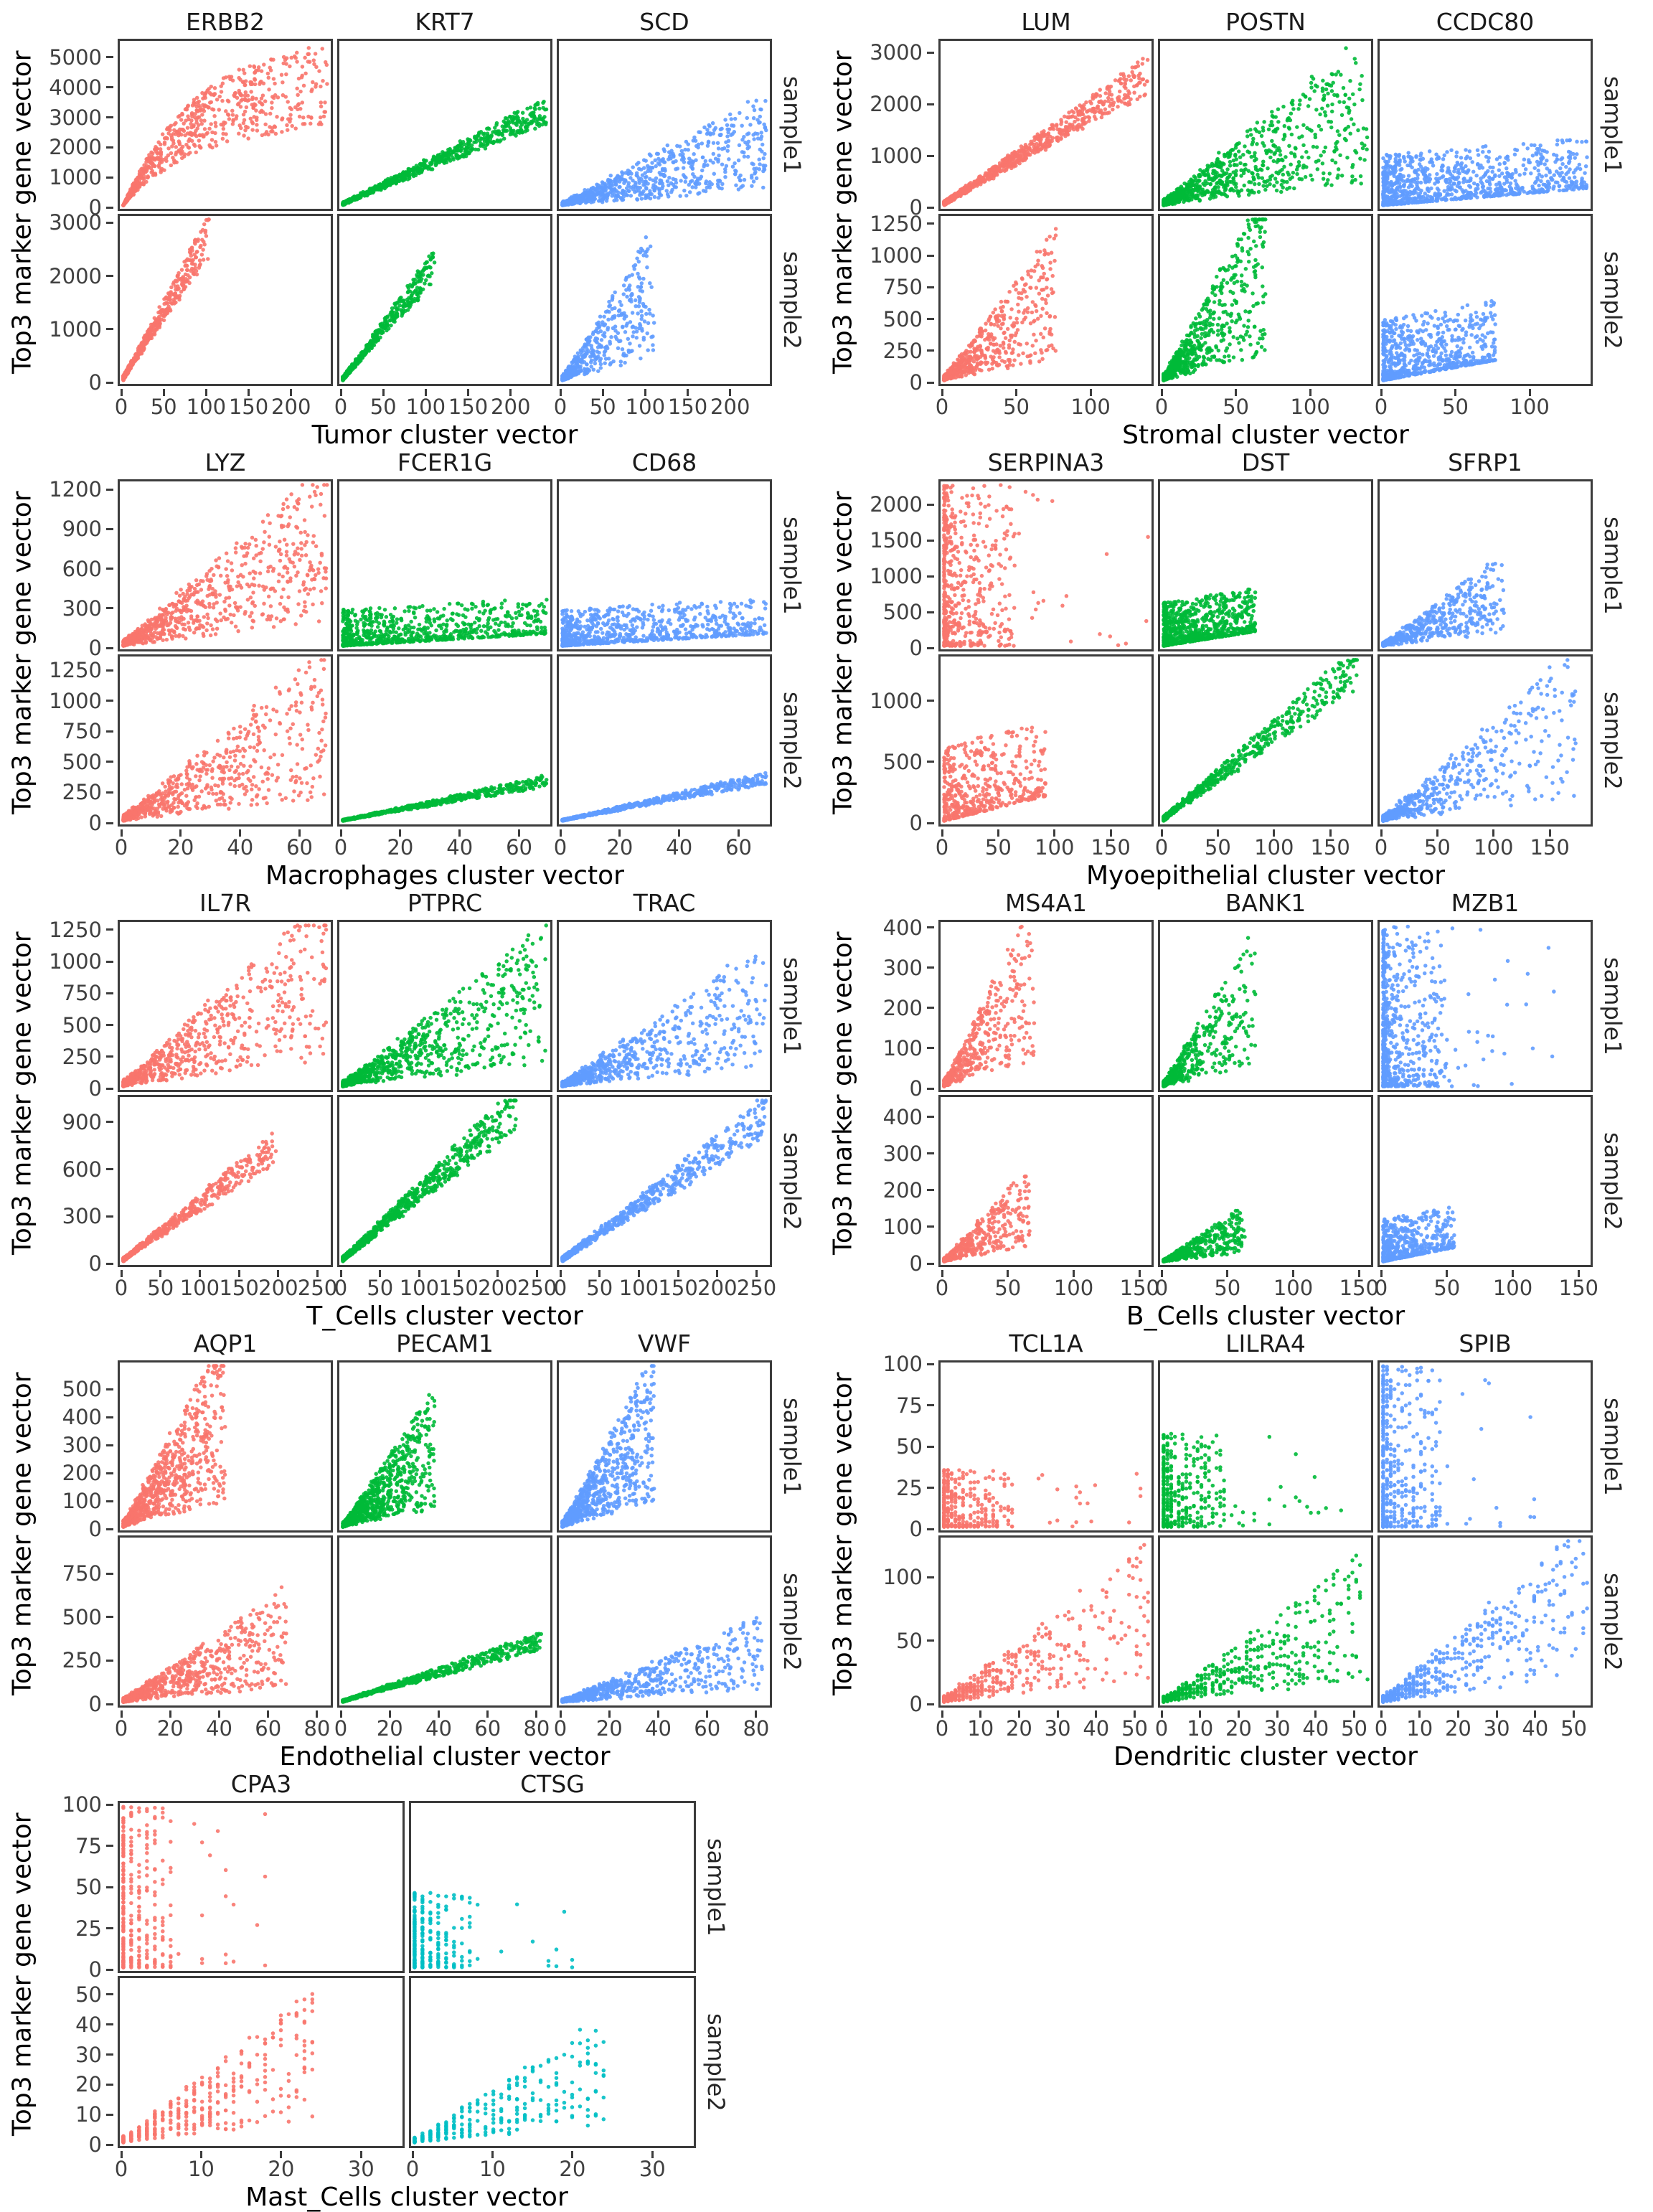  Describe the element at coordinates (72, 88) in the screenshot. I see `y-tick-label: 4000` at that location.